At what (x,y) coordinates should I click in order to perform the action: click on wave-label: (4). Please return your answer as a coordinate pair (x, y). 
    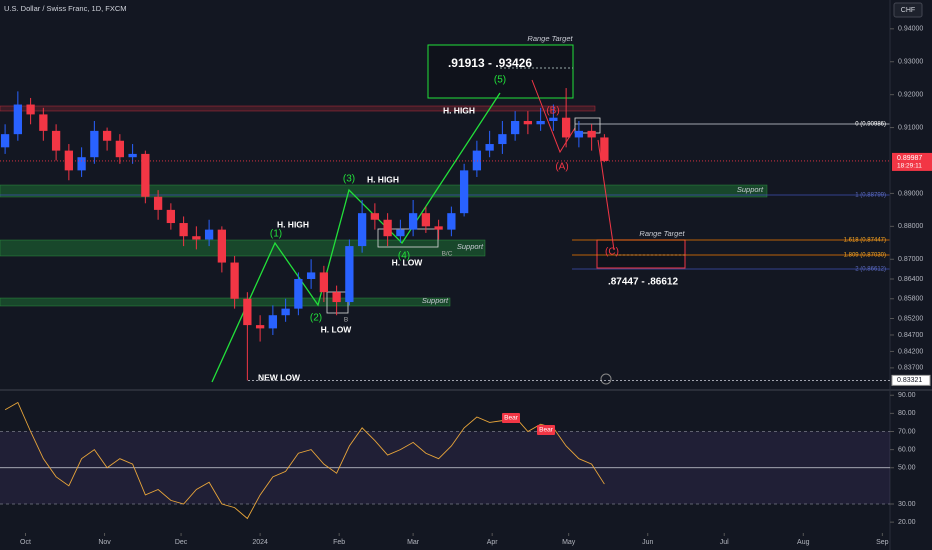
    Looking at the image, I should click on (404, 256).